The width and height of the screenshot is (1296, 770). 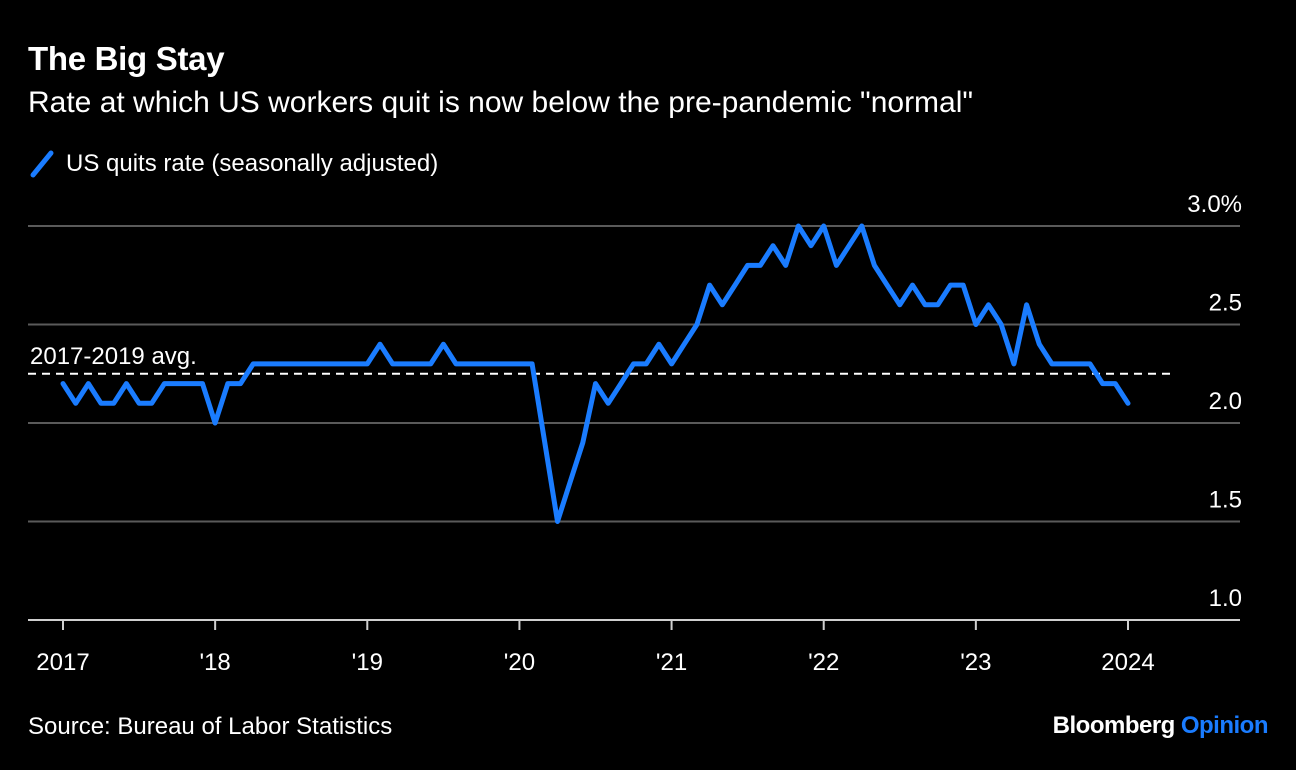 What do you see at coordinates (1225, 303) in the screenshot?
I see `y-tick-label: 2.5` at bounding box center [1225, 303].